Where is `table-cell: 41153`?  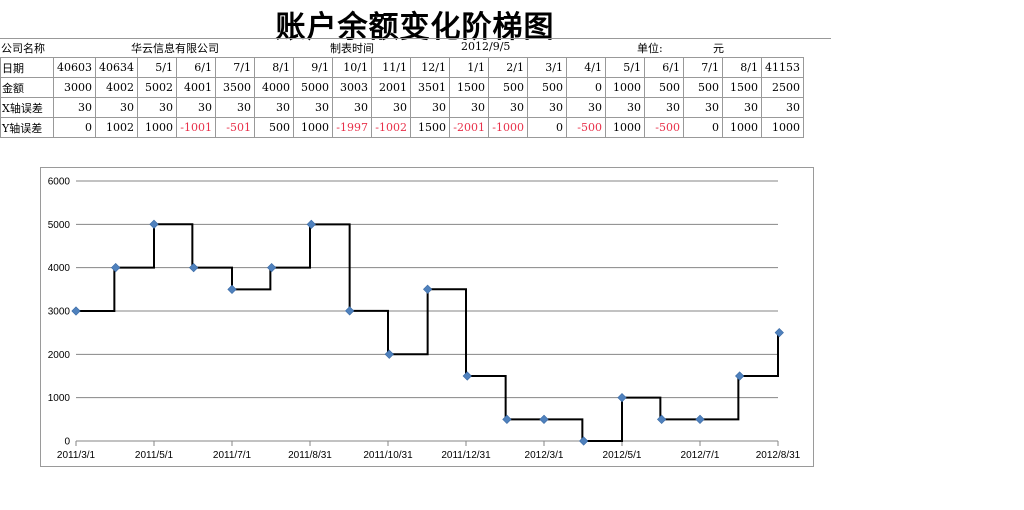 table-cell: 41153 is located at coordinates (782, 67).